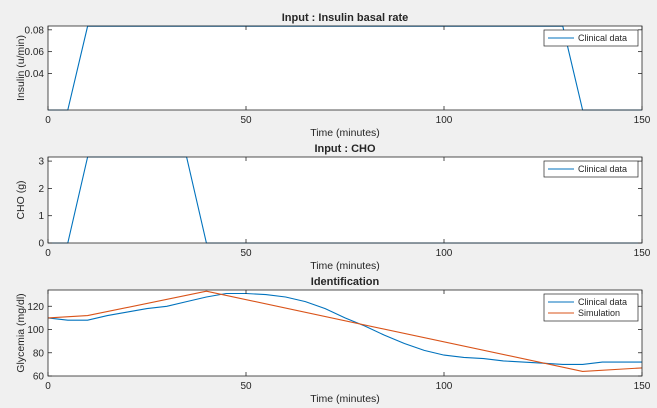 This screenshot has height=408, width=657. What do you see at coordinates (345, 282) in the screenshot?
I see `glycemia-title: Identification` at bounding box center [345, 282].